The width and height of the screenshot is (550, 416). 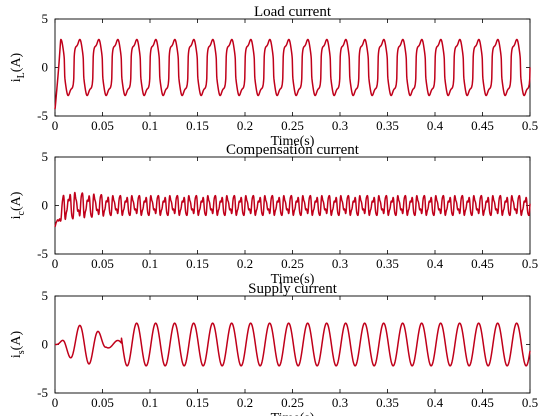 I want to click on chart-title: Load current, so click(x=293, y=12).